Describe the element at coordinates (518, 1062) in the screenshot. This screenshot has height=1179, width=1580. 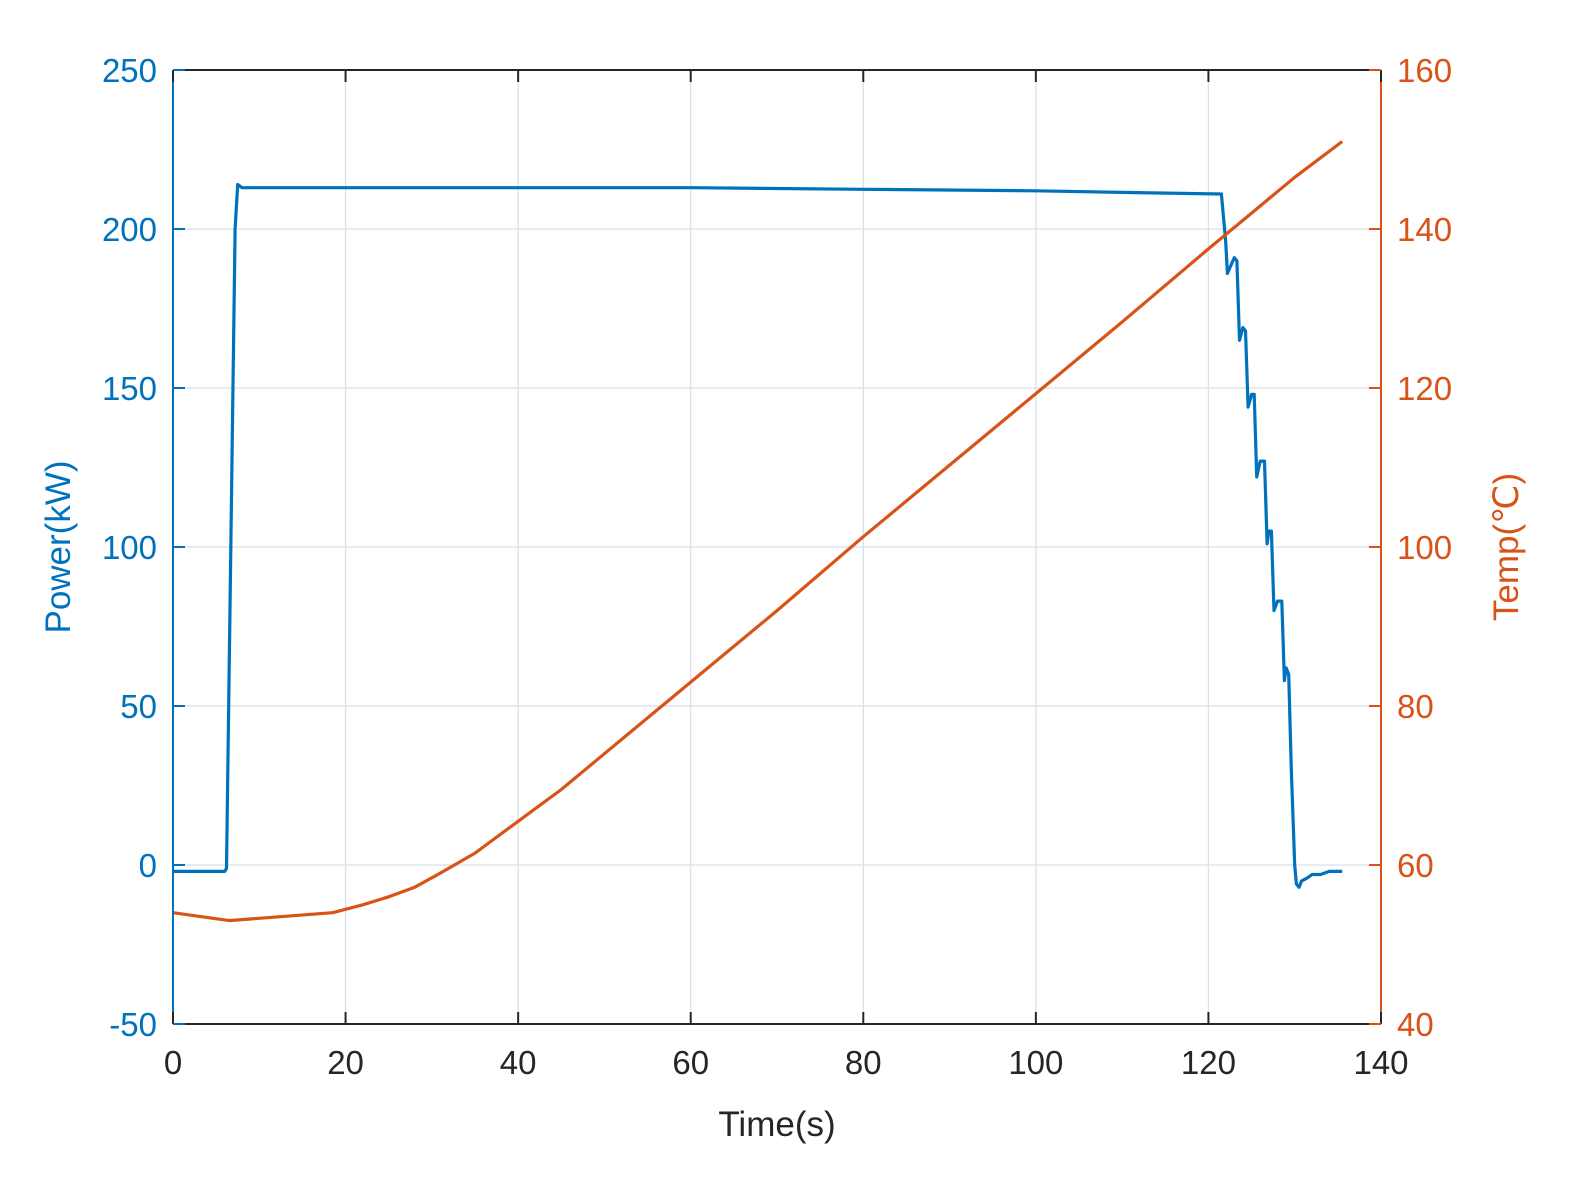
I see `x-tick-label: 40` at that location.